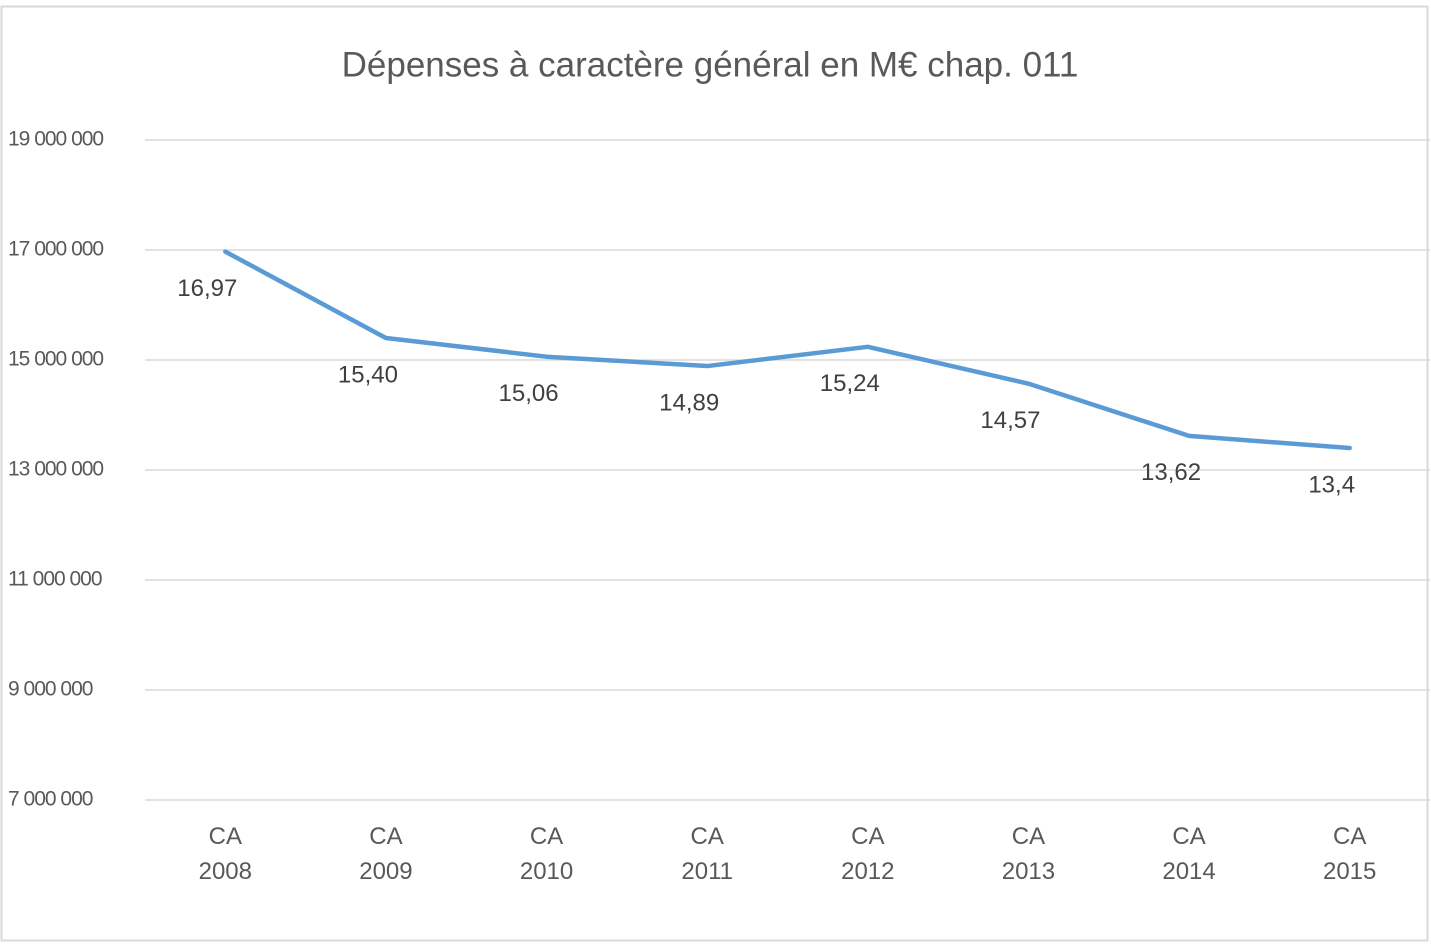  Describe the element at coordinates (850, 383) in the screenshot. I see `data-label: 15,24` at that location.